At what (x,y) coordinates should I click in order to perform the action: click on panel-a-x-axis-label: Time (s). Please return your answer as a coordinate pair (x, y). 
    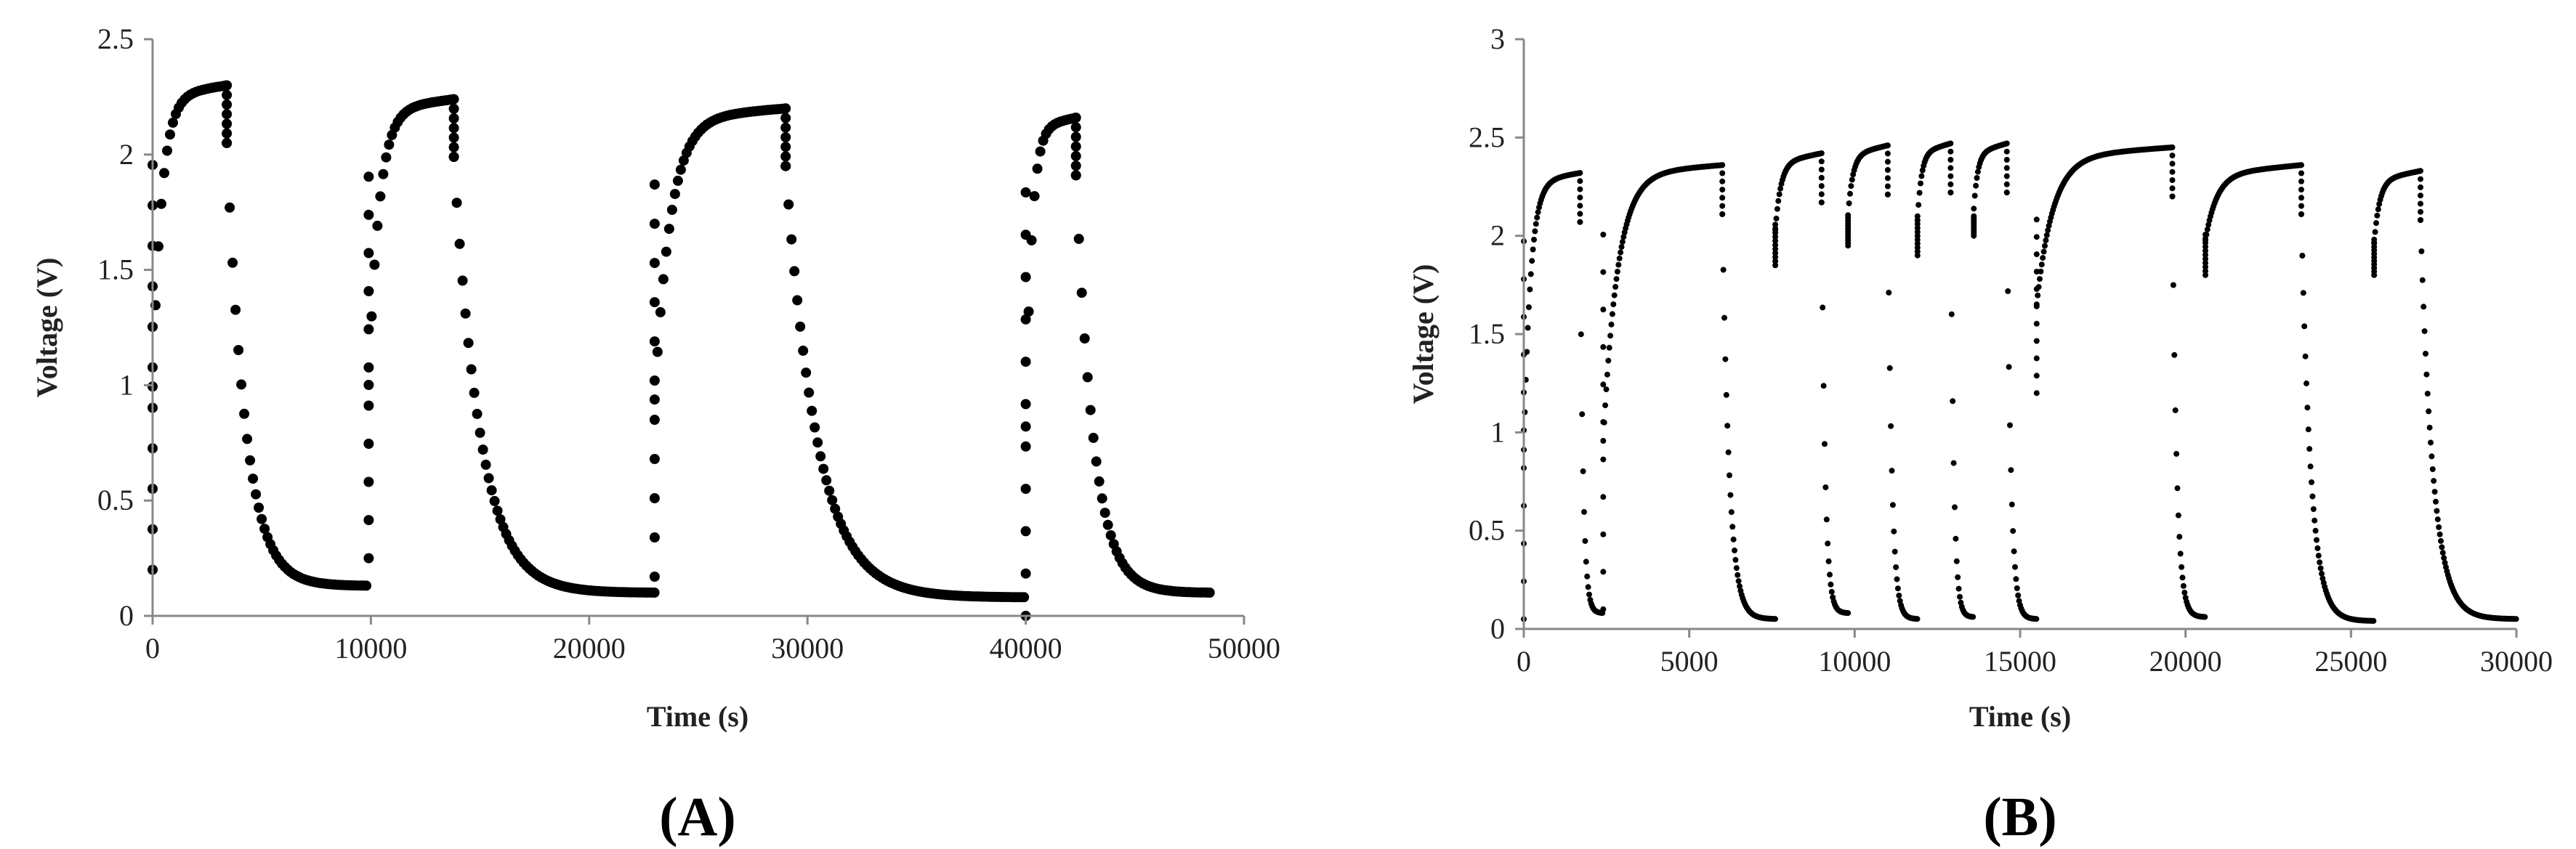
    Looking at the image, I should click on (698, 716).